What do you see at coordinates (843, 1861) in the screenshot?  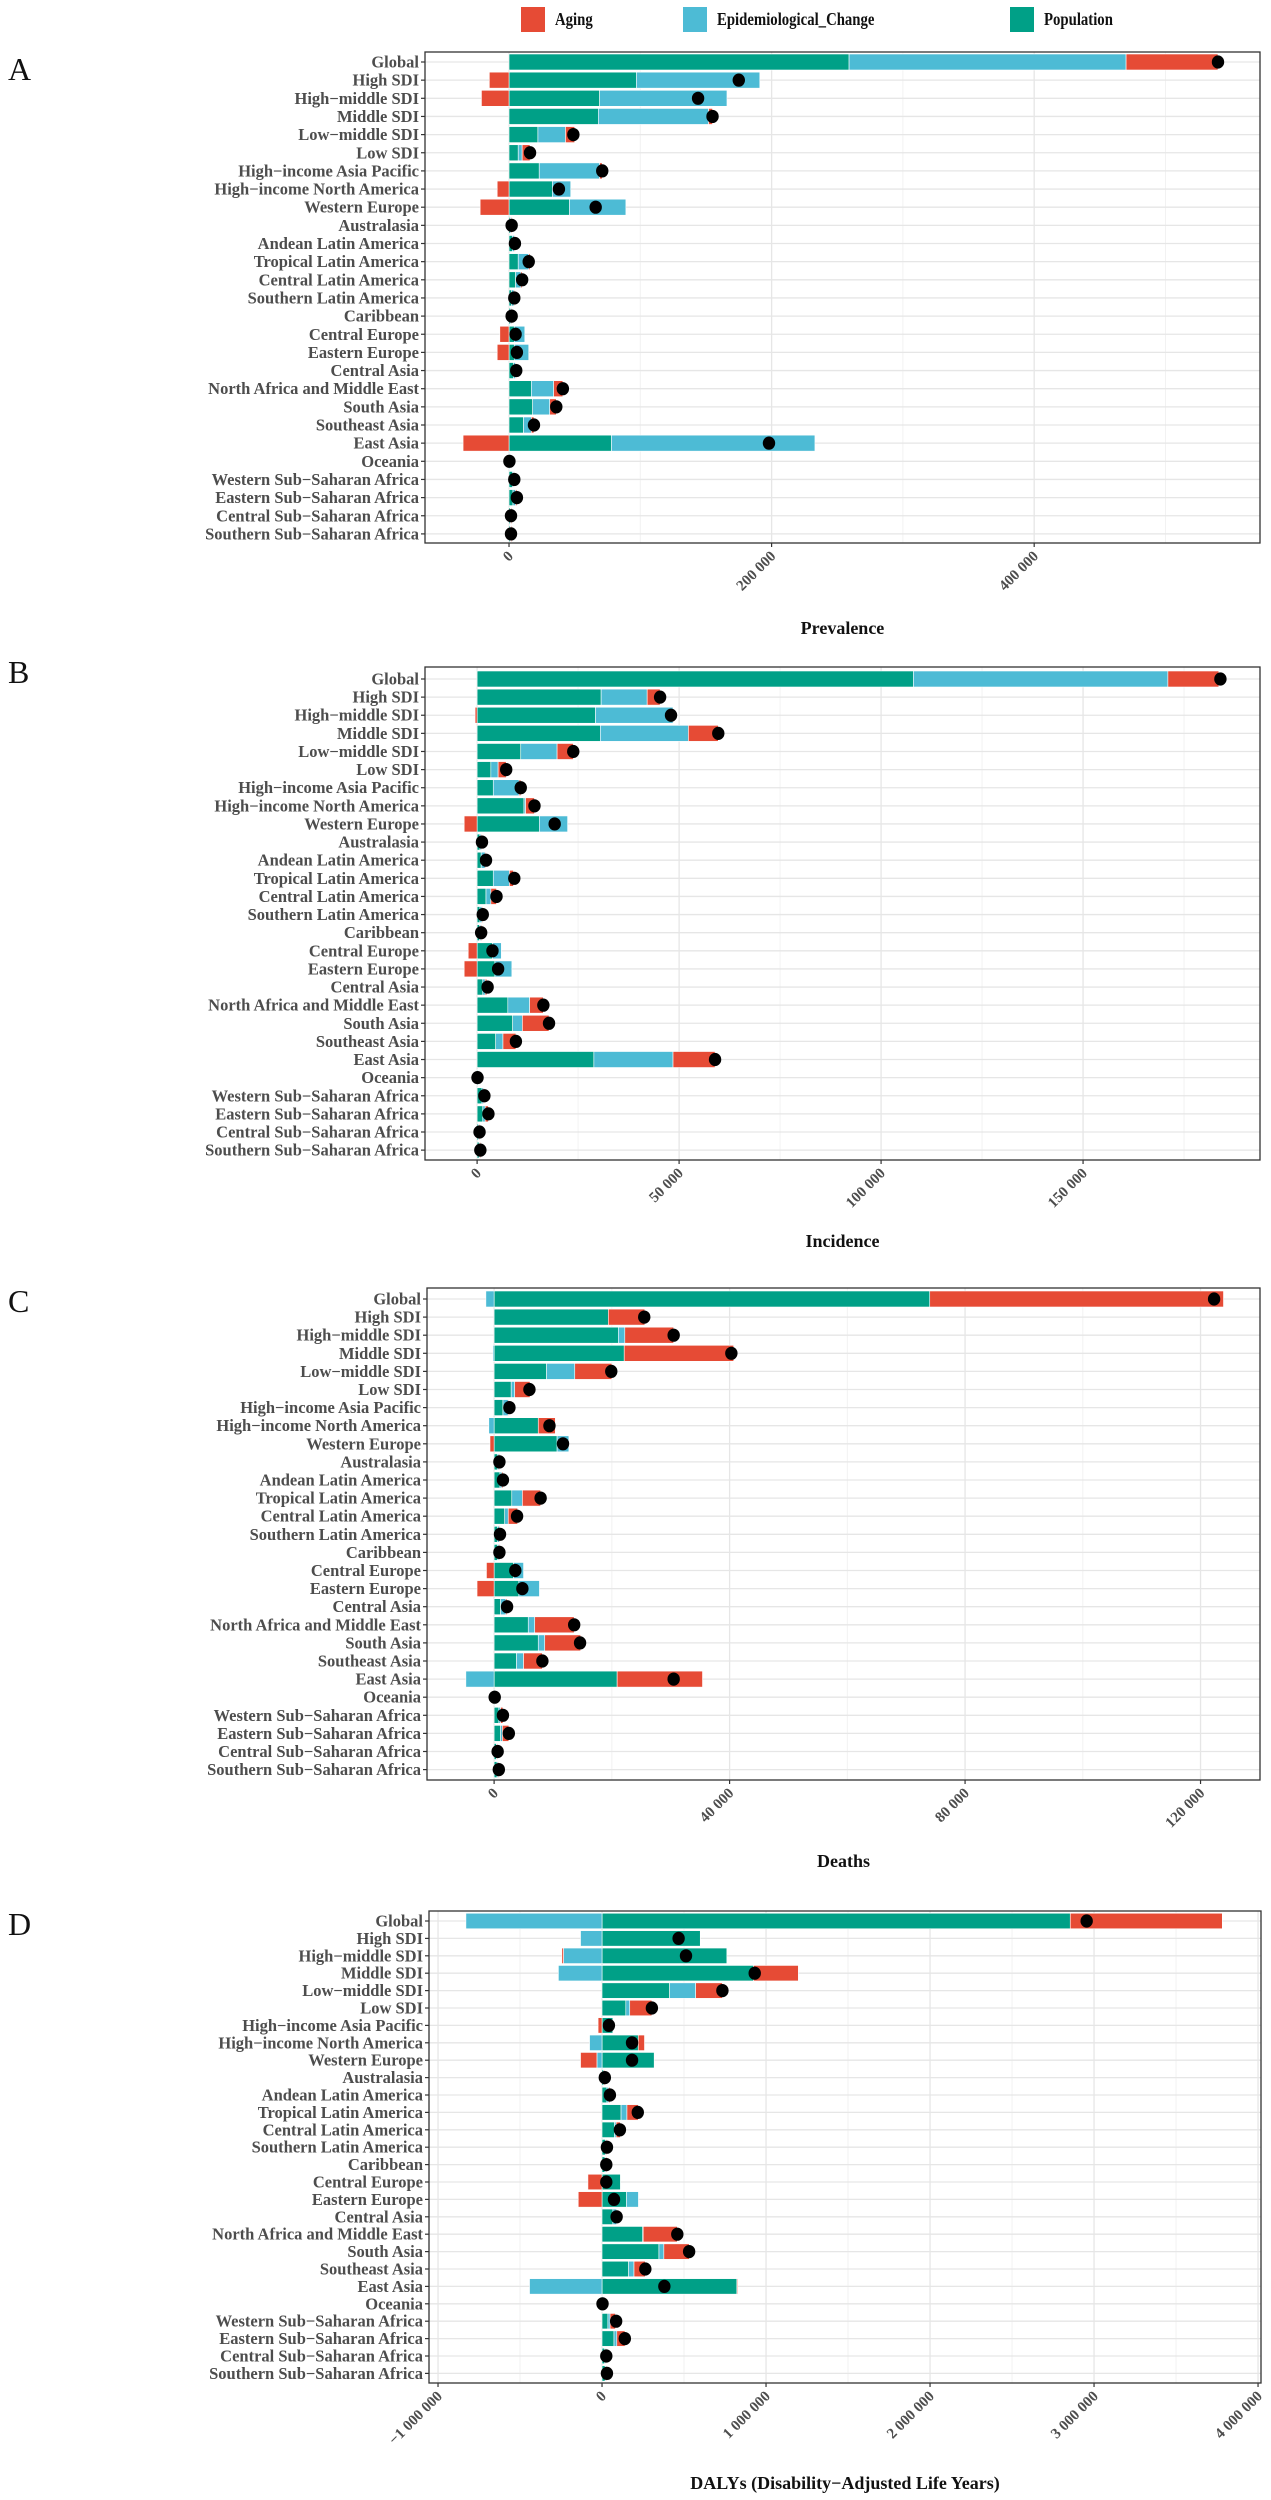 I see `x-axis-title: Deaths` at bounding box center [843, 1861].